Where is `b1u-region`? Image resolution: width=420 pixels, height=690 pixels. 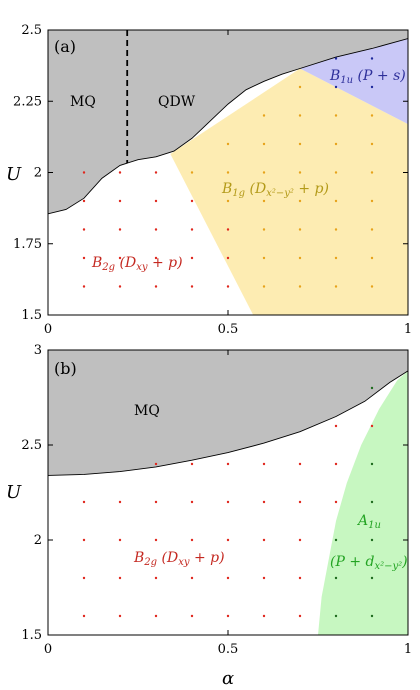
b1u-region is located at coordinates (354, 81).